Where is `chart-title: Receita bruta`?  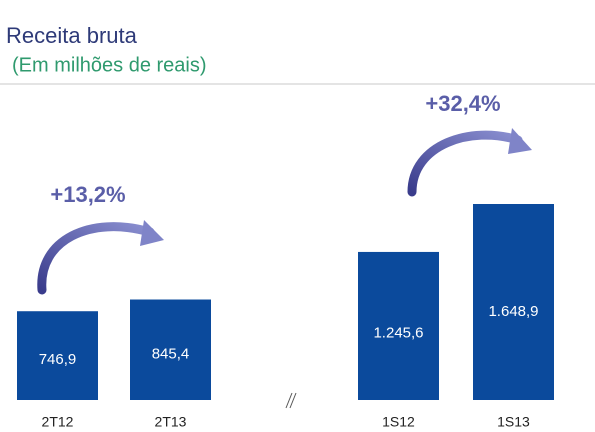
chart-title: Receita bruta is located at coordinates (72, 35).